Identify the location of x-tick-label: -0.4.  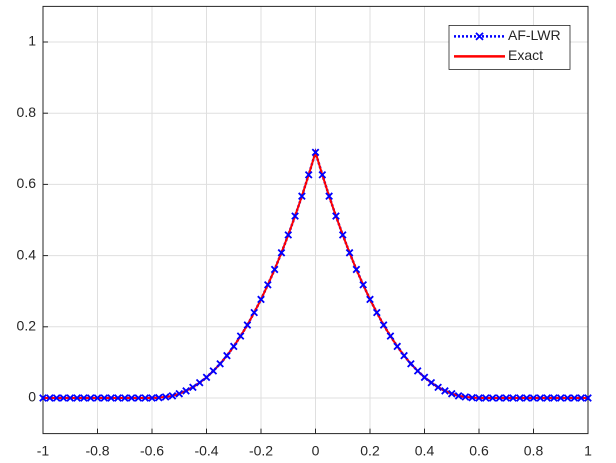
(206, 451).